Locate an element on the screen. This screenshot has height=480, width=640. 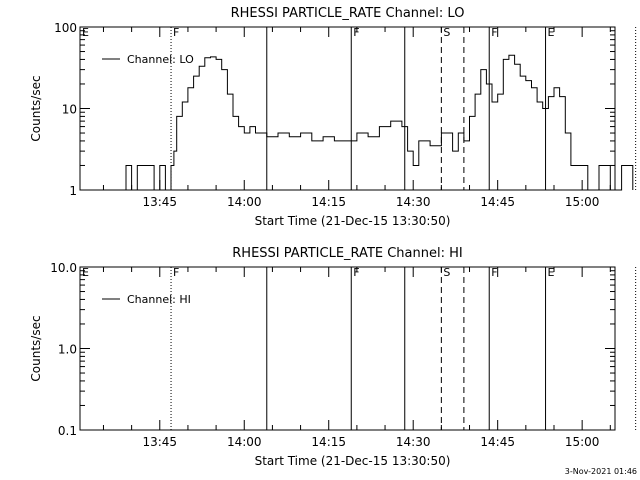
y-tick-label: 0.1 is located at coordinates (67, 431).